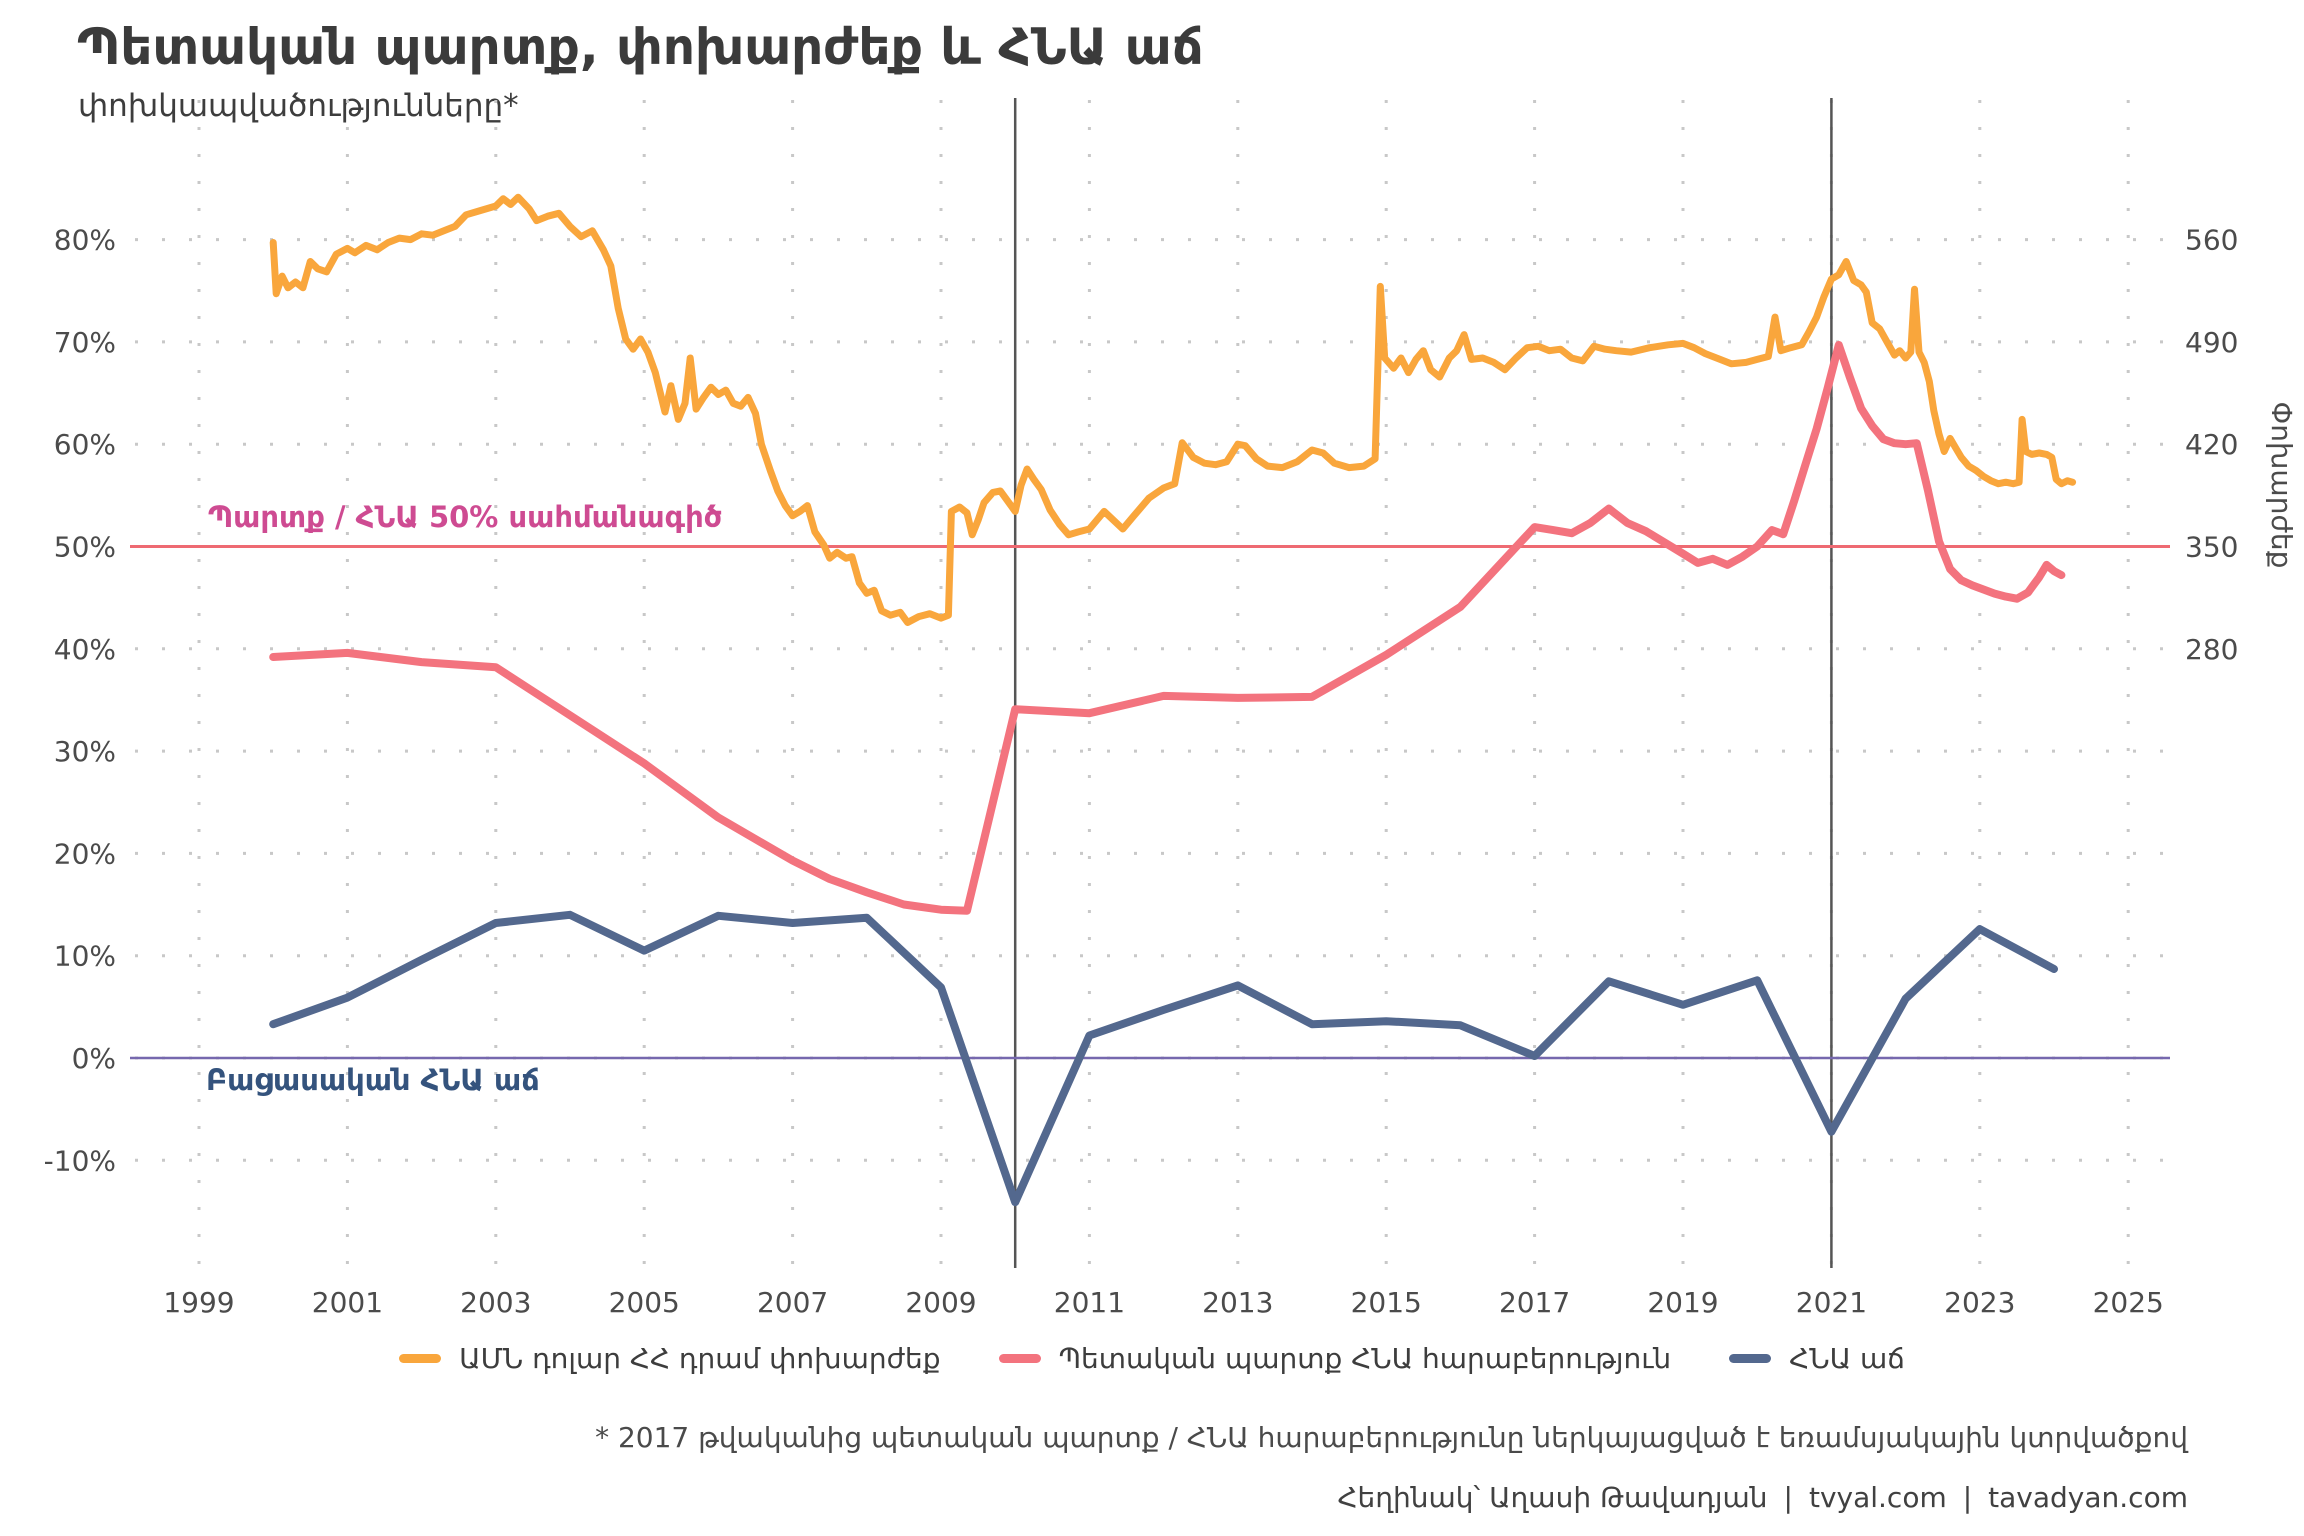 This screenshot has height=1536, width=2304. Describe the element at coordinates (85, 853) in the screenshot. I see `y-left-tick-label: 20%` at that location.